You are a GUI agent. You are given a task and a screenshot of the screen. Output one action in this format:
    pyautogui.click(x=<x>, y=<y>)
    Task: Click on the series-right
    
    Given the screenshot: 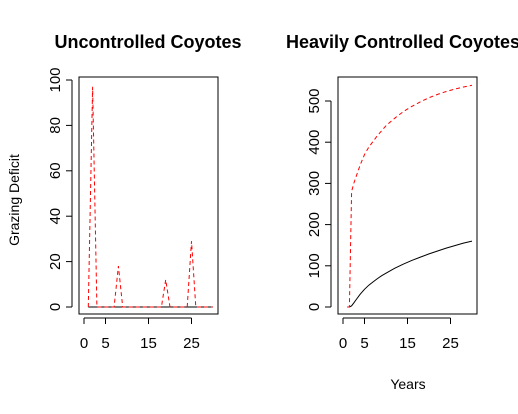 What is the action you would take?
    pyautogui.click(x=410, y=196)
    